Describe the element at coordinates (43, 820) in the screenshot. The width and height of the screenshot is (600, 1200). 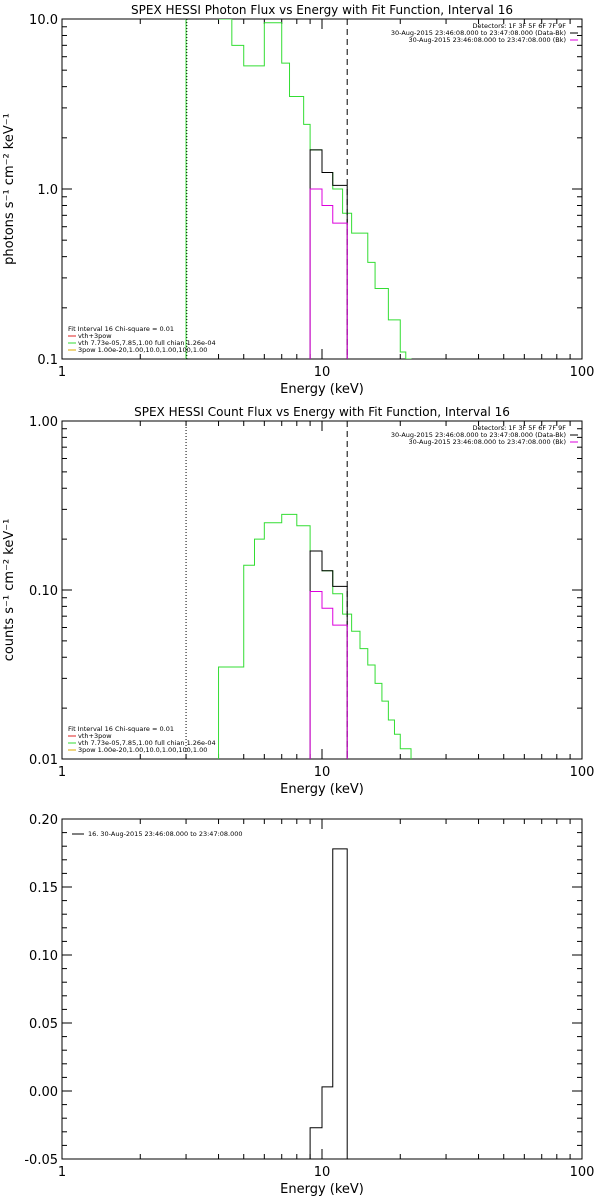
I see `y-tick-label: 0.20` at that location.